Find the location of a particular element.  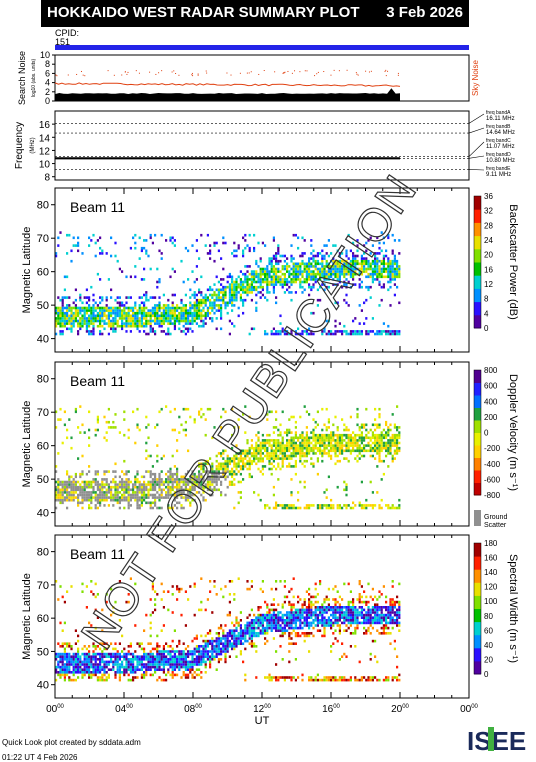

lat-ytick-label: 60 is located at coordinates (43, 273).